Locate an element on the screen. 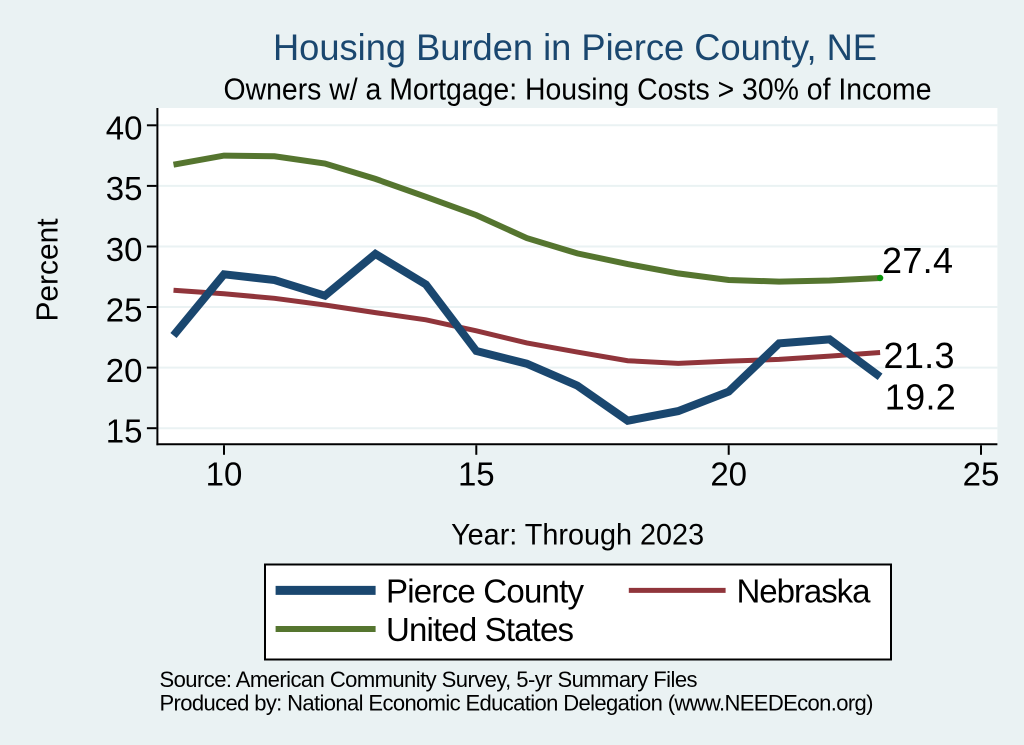 The width and height of the screenshot is (1024, 745). svg-text: 40 is located at coordinates (124, 128).